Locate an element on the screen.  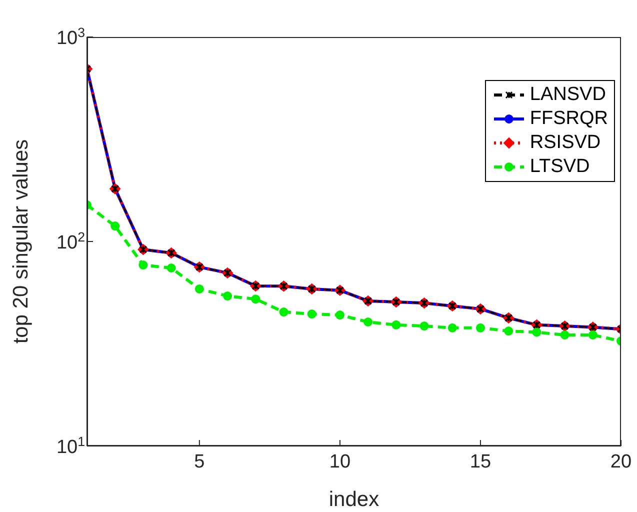
y-tick-label: 10$^{3}$ is located at coordinates (70, 36).